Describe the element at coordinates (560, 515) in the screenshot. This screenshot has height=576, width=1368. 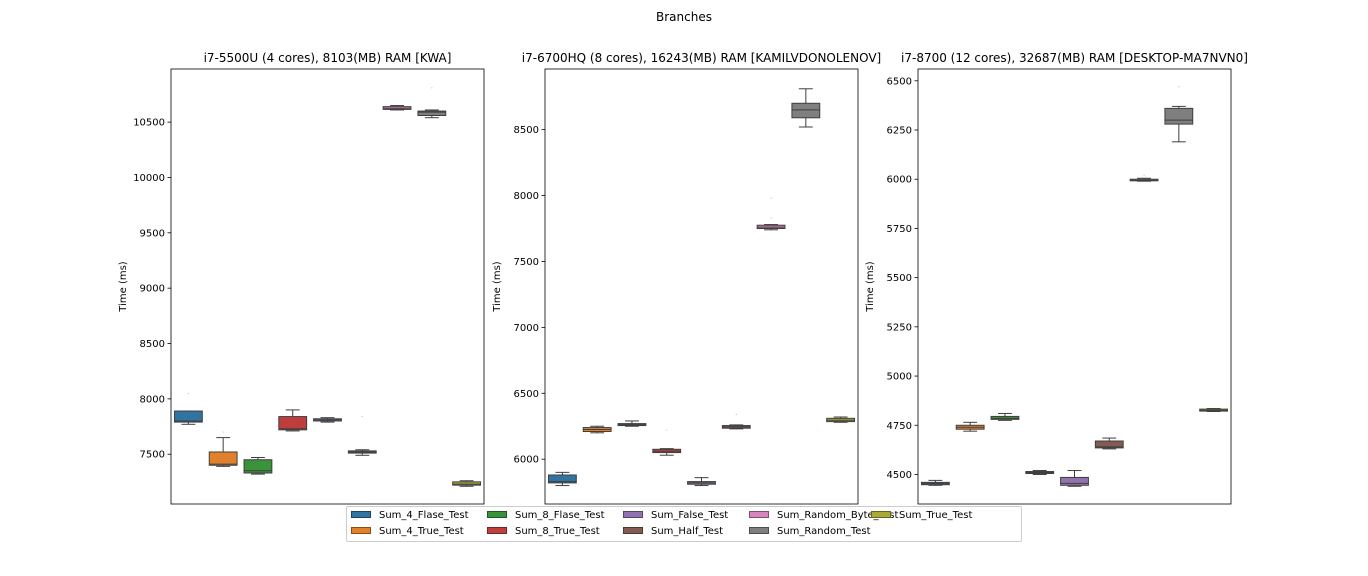
I see `legend-label: Sum_8_Flase_Test` at that location.